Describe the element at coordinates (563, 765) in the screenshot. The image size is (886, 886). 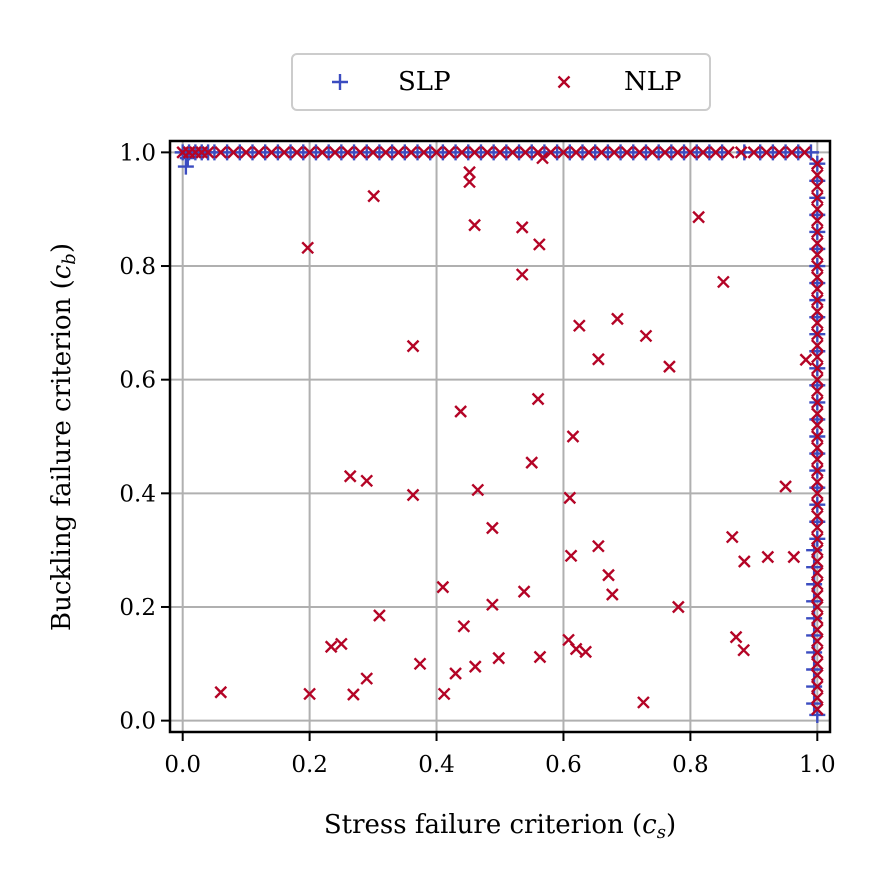
I see `x-tick-label: 0.6` at that location.